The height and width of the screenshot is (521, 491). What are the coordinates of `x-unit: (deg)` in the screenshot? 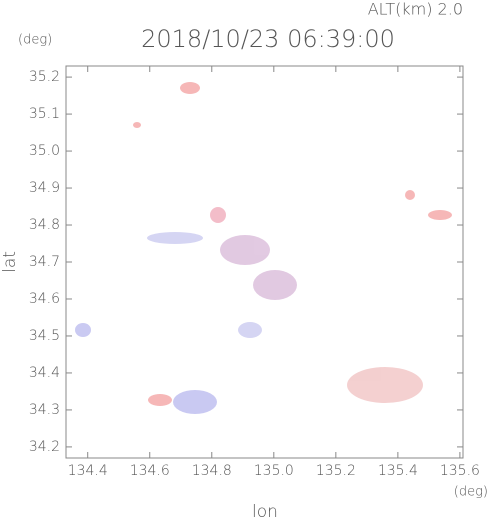 It's located at (471, 492).